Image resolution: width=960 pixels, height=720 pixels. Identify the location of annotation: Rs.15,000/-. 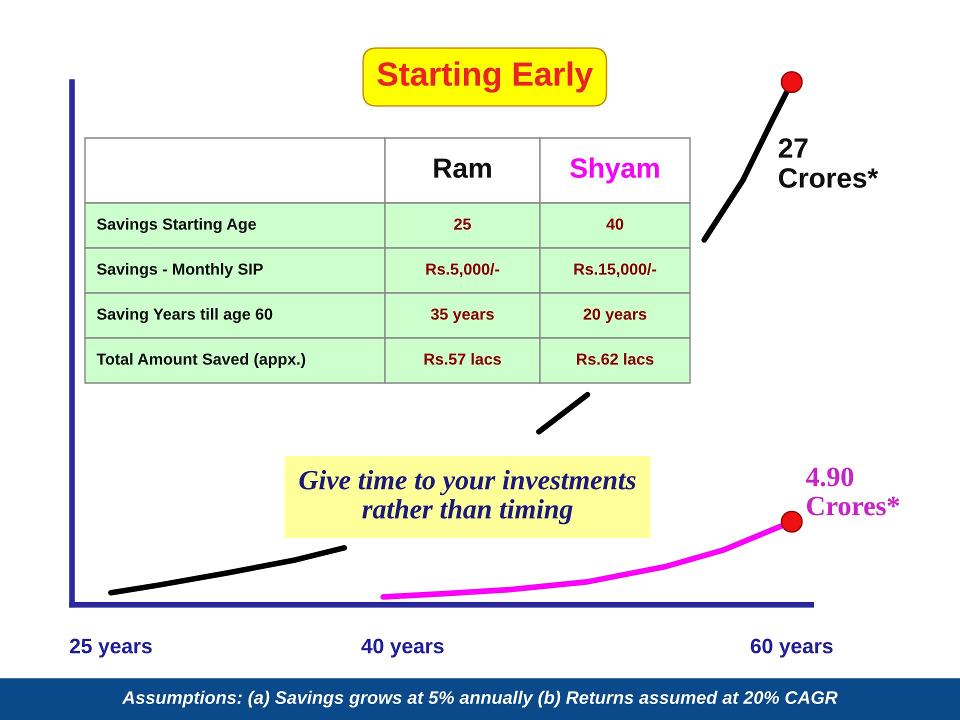
(615, 270).